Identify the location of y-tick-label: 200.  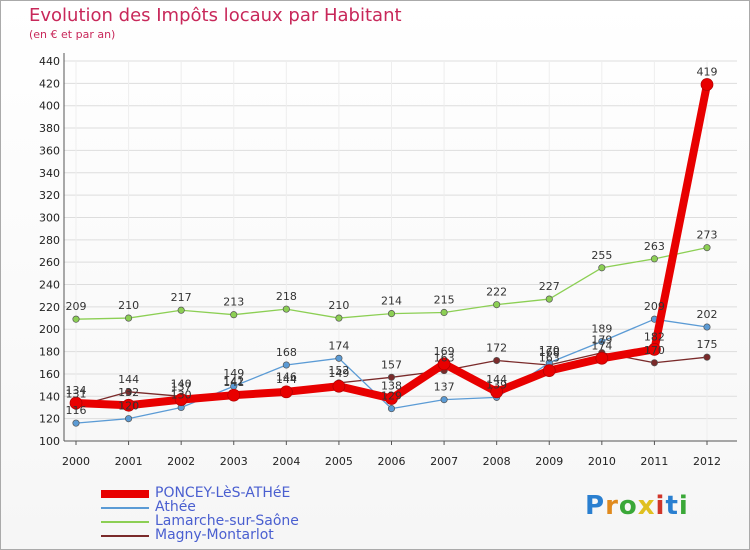
(49, 329).